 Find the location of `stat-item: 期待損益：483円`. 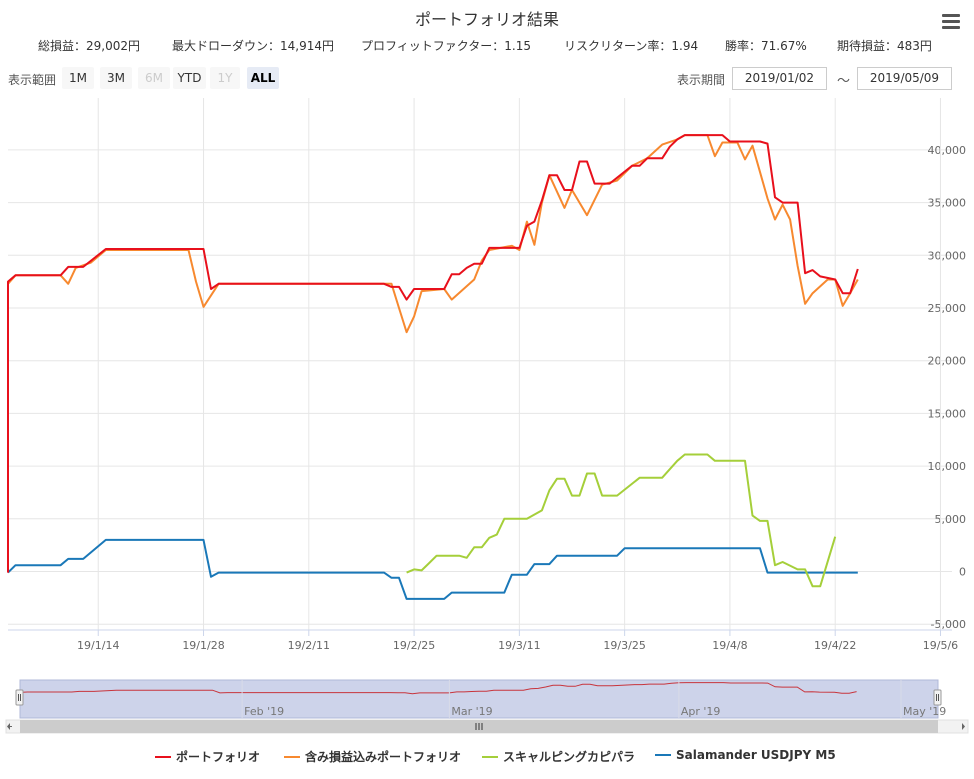

stat-item: 期待損益：483円 is located at coordinates (884, 46).